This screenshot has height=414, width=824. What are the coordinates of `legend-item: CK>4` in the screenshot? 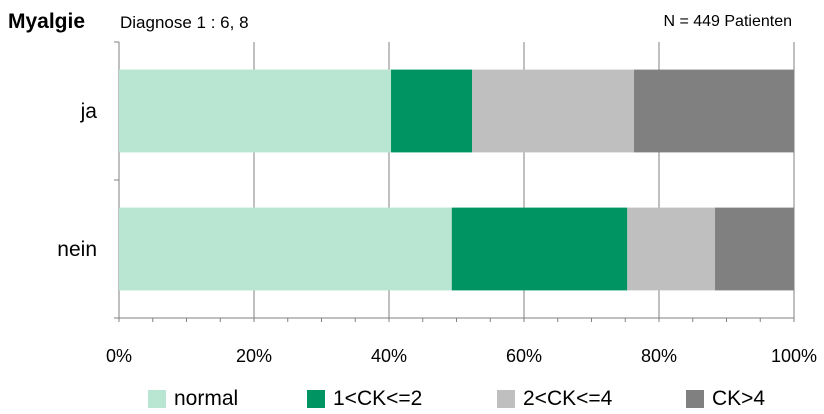 It's located at (725, 399).